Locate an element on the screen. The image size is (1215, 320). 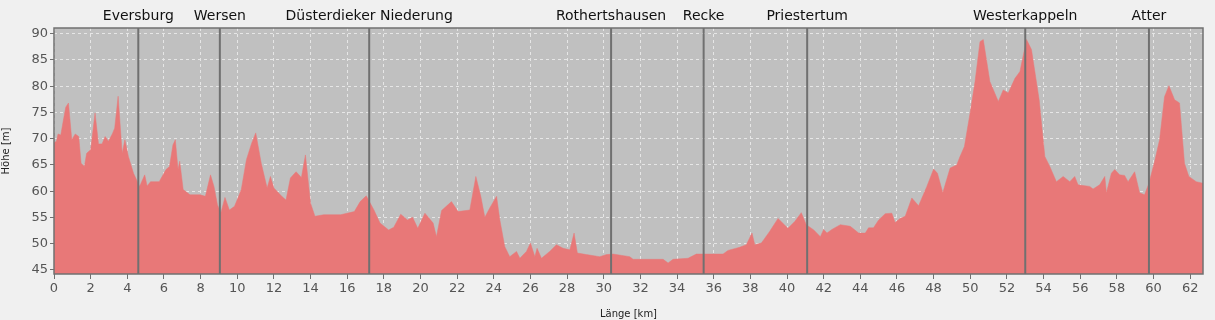
ref-line-label: Westerkappeln is located at coordinates (1025, 14).